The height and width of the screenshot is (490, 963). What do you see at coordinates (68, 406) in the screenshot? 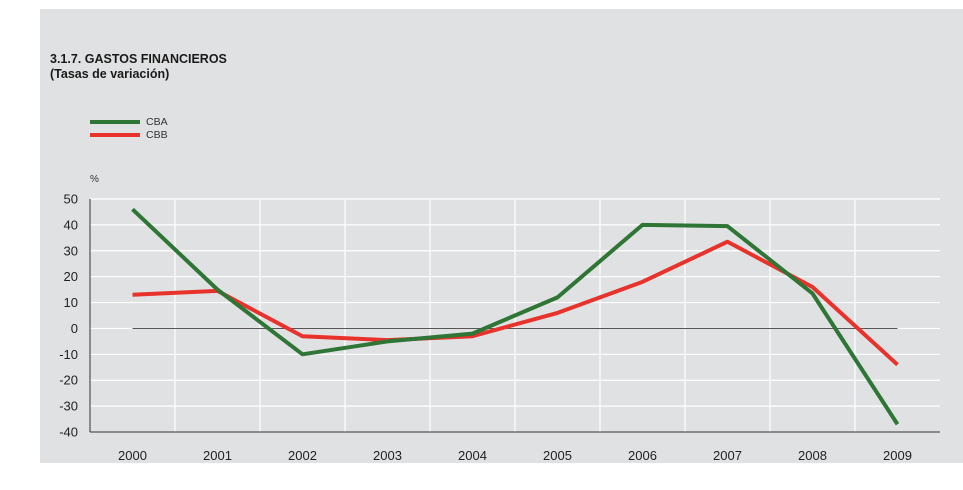
I see `y-tick-label-8: -30` at bounding box center [68, 406].